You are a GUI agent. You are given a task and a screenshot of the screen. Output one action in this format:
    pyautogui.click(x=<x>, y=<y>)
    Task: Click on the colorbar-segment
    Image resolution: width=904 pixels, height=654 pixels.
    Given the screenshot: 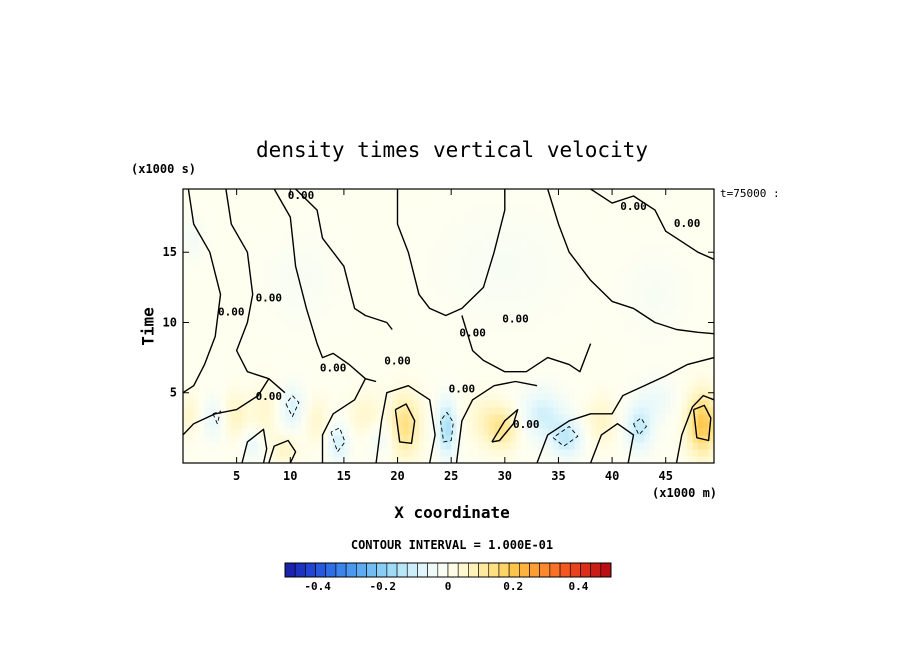 What is the action you would take?
    pyautogui.click(x=351, y=570)
    